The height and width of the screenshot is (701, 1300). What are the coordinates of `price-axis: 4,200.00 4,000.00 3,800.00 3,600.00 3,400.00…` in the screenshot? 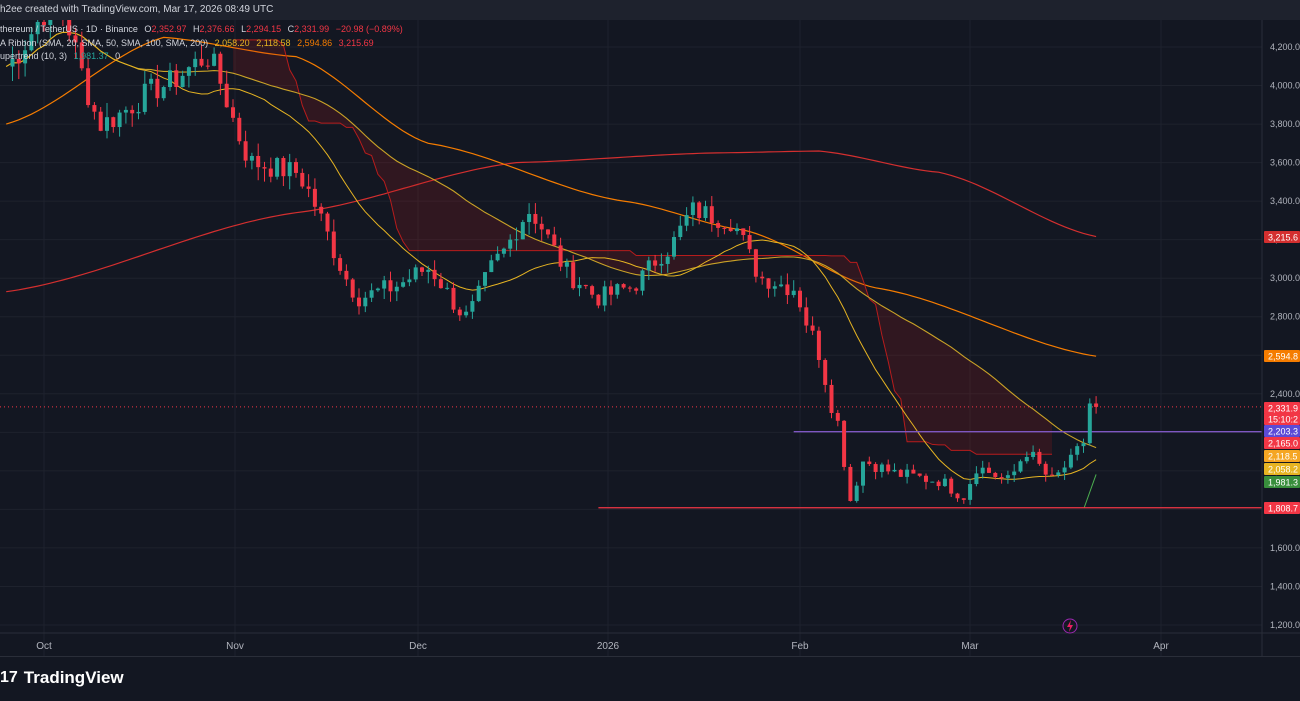 It's located at (1285, 336).